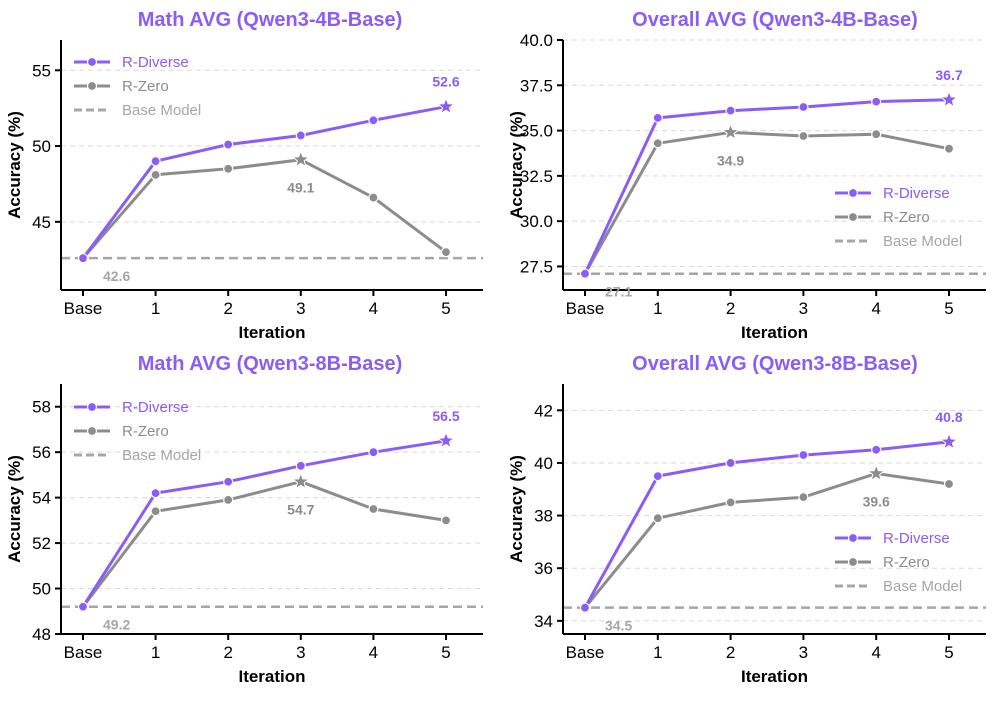  Describe the element at coordinates (300, 510) in the screenshot. I see `data-label-r-zero: 54.7` at that location.